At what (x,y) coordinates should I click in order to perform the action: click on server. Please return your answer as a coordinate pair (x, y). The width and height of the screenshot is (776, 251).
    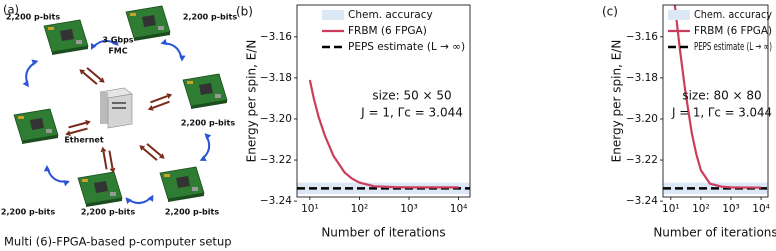
    Looking at the image, I should click on (116, 108).